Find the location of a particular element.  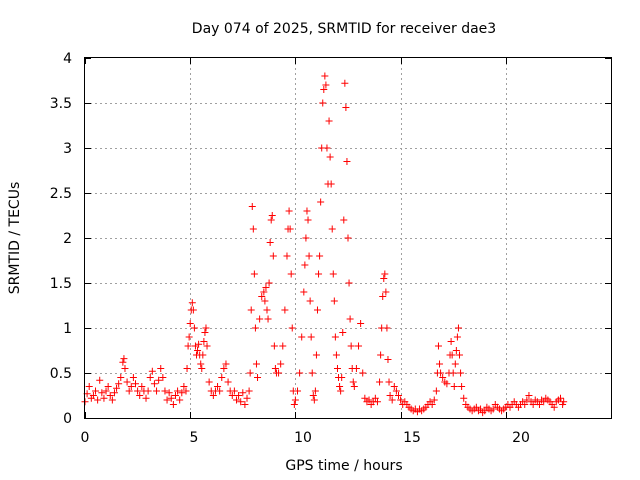

x-tick-label: 0 is located at coordinates (85, 438).